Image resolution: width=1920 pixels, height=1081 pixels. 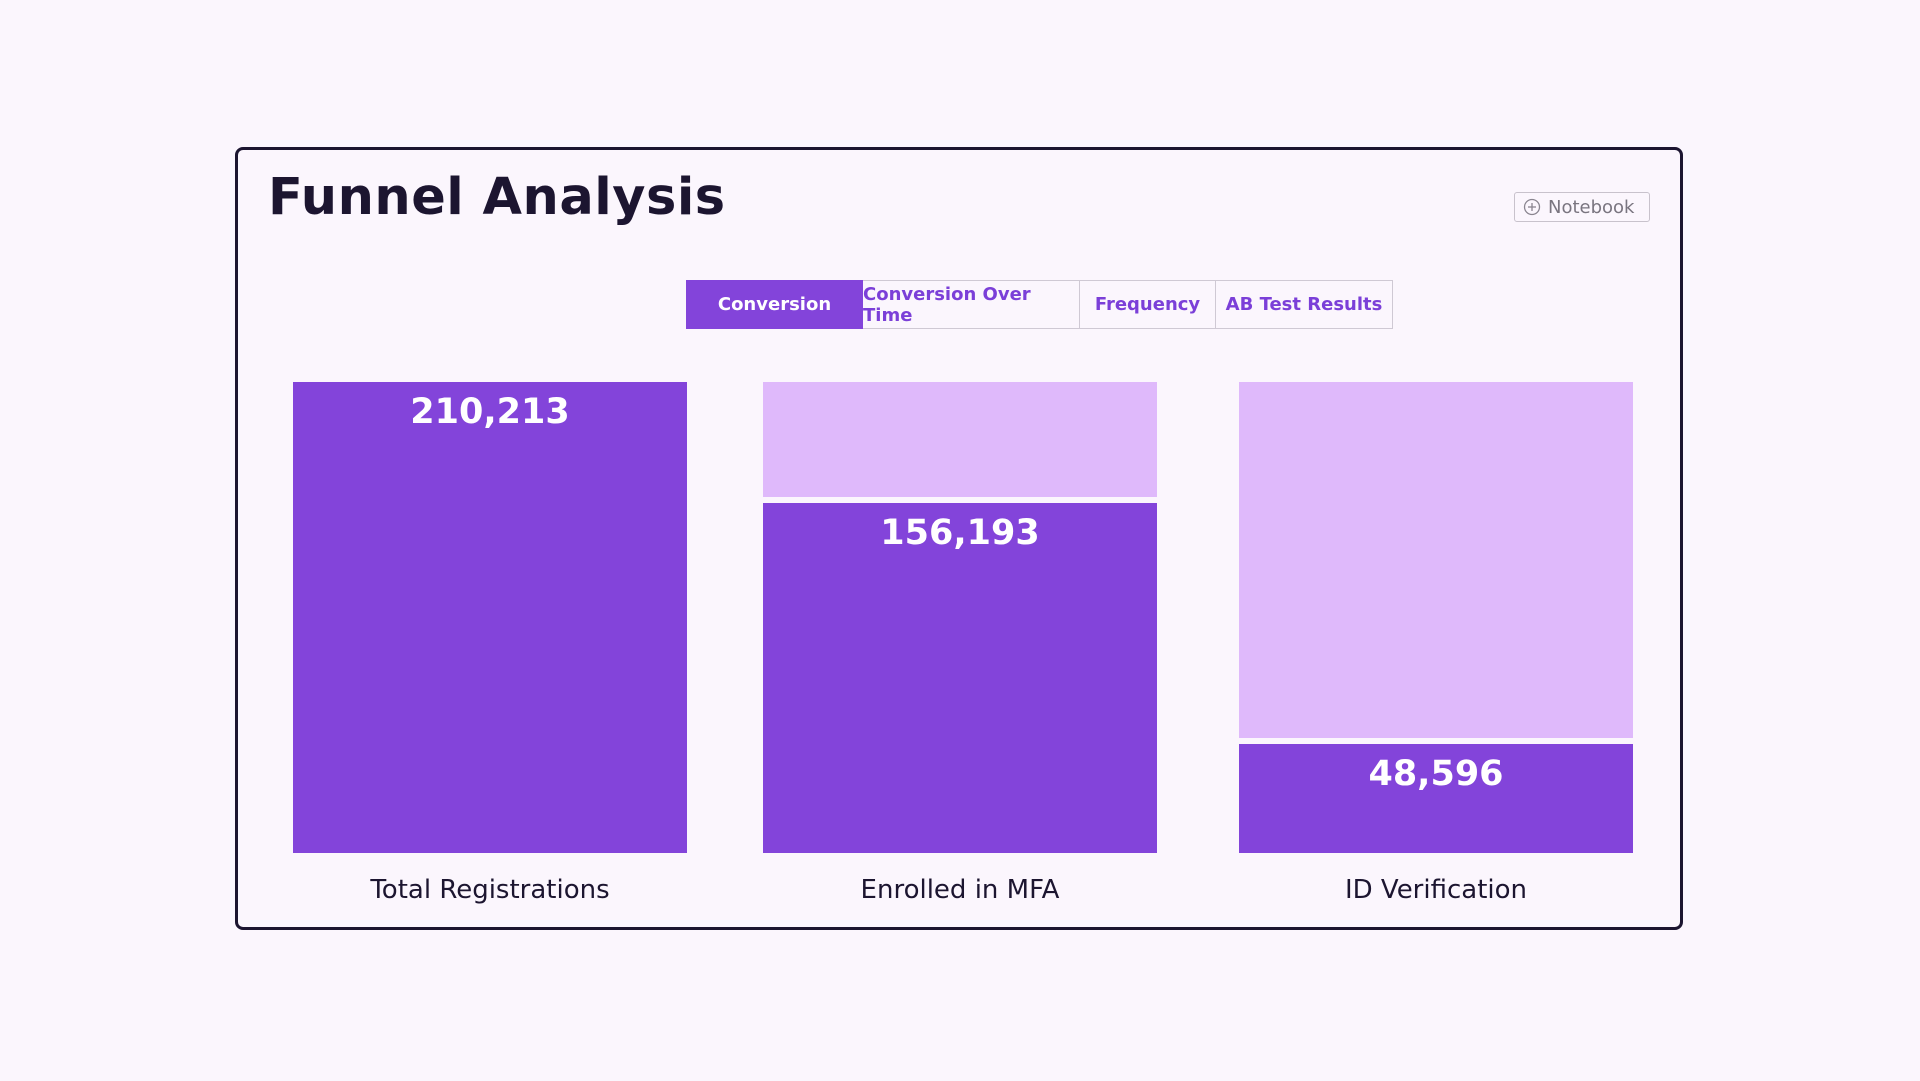 I want to click on bar-category-label: ID Verification, so click(x=1436, y=890).